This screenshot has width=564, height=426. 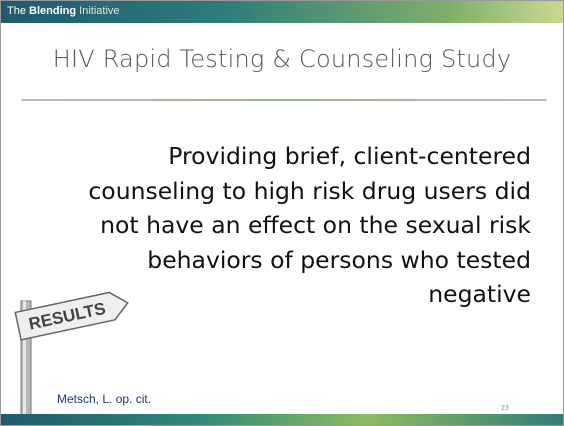 I want to click on citation: Metsch, L. op. cit., so click(x=104, y=399).